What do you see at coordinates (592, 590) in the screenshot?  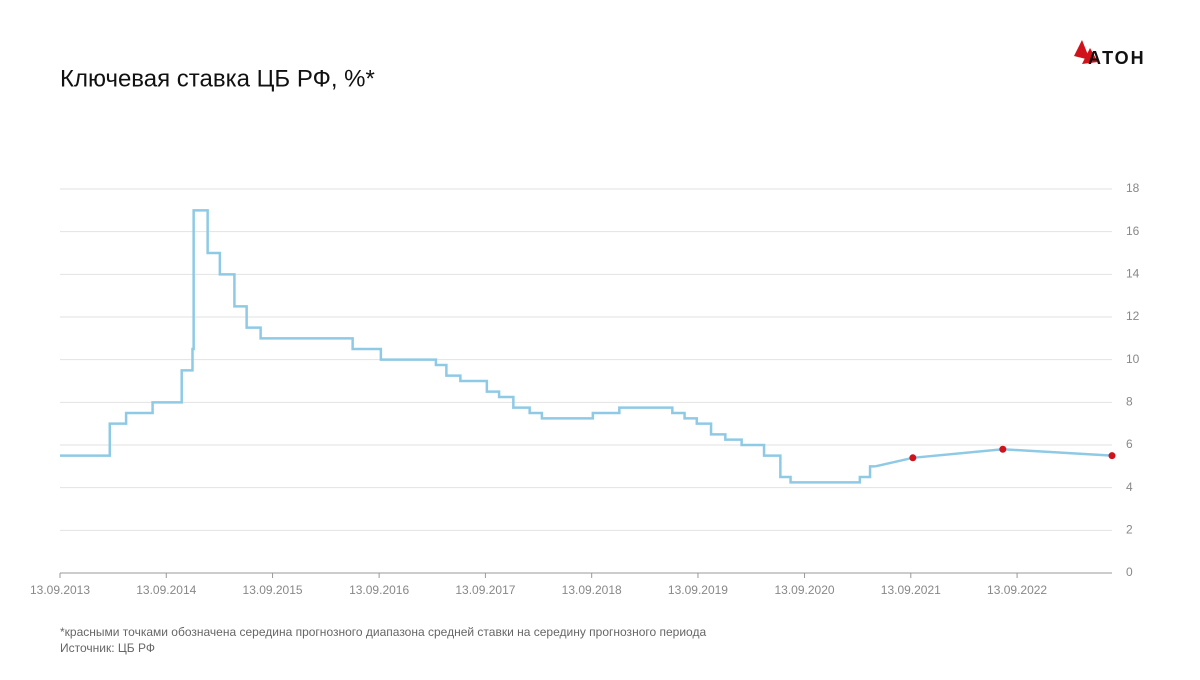 I see `x-tick-label: 13.09.2018` at bounding box center [592, 590].